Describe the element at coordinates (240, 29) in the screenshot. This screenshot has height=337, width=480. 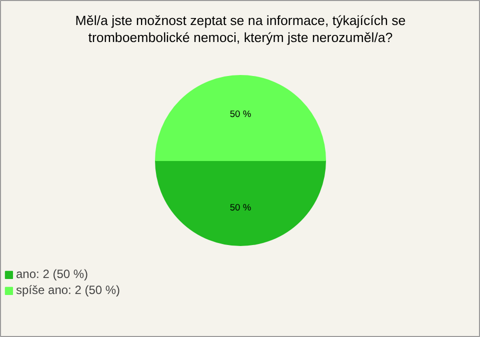
I see `chart-title: Měl/a jste možnost zeptat se na informace, týkajících se tromboembolické nemoci, kterým jste nerozuměl/a?` at that location.